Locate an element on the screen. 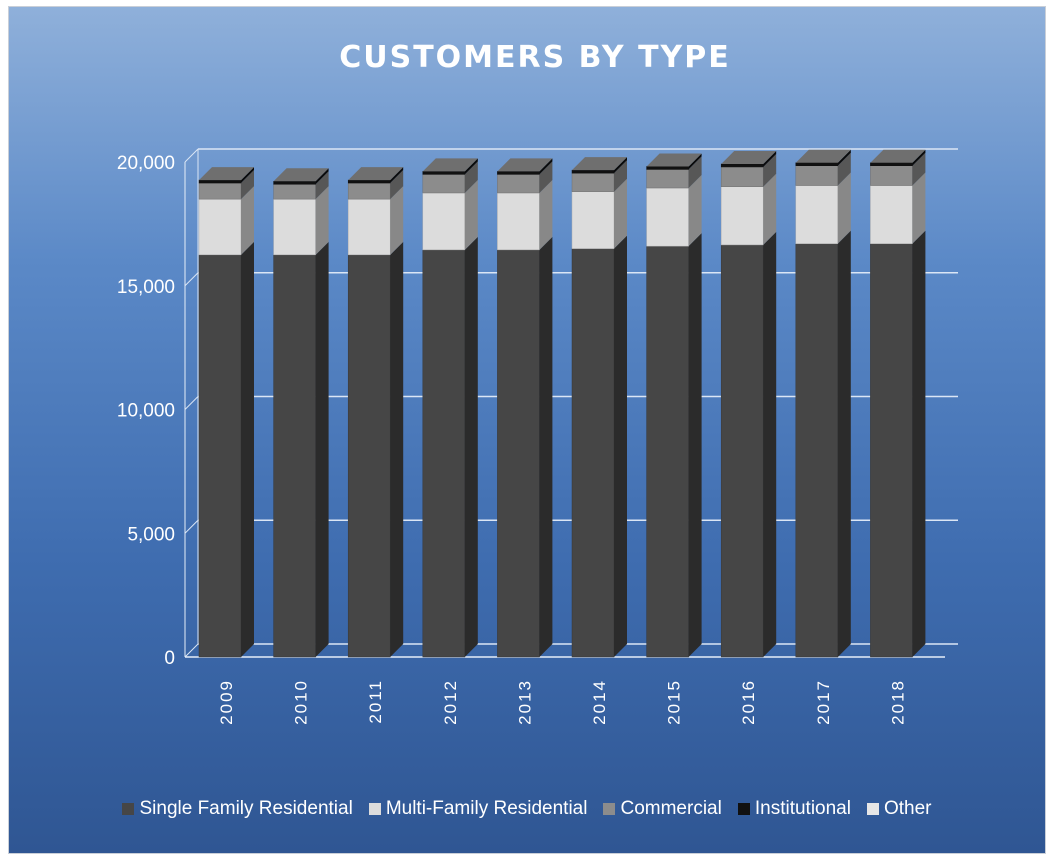  x-tick-label: 2009 is located at coordinates (226, 702).